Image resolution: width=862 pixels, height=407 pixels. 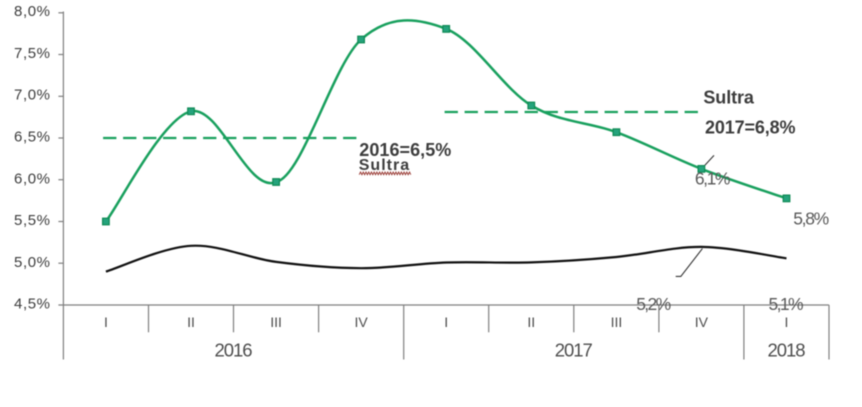 I want to click on svg-text: 5,2%, so click(x=653, y=304).